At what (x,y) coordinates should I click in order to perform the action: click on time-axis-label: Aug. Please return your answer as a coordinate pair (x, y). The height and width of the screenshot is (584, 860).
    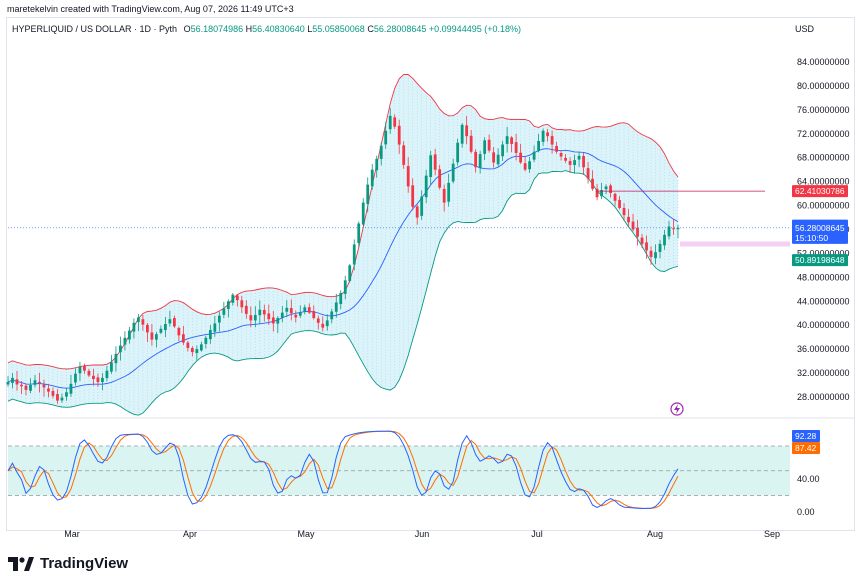
    Looking at the image, I should click on (655, 534).